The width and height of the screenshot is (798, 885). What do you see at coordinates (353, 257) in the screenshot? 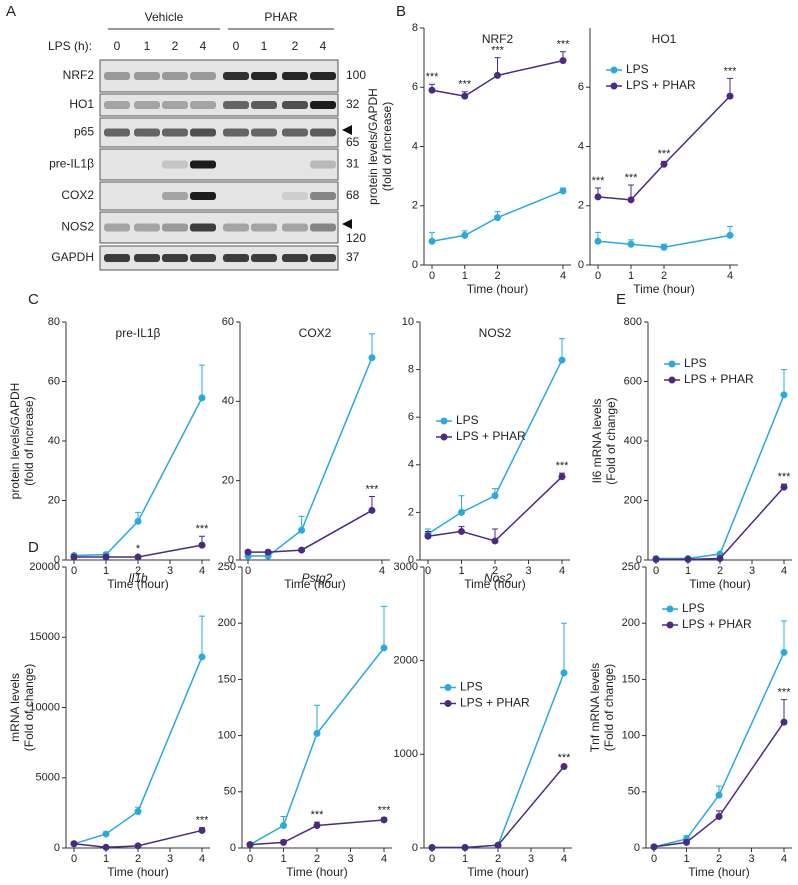
I see `mw-label: 37` at bounding box center [353, 257].